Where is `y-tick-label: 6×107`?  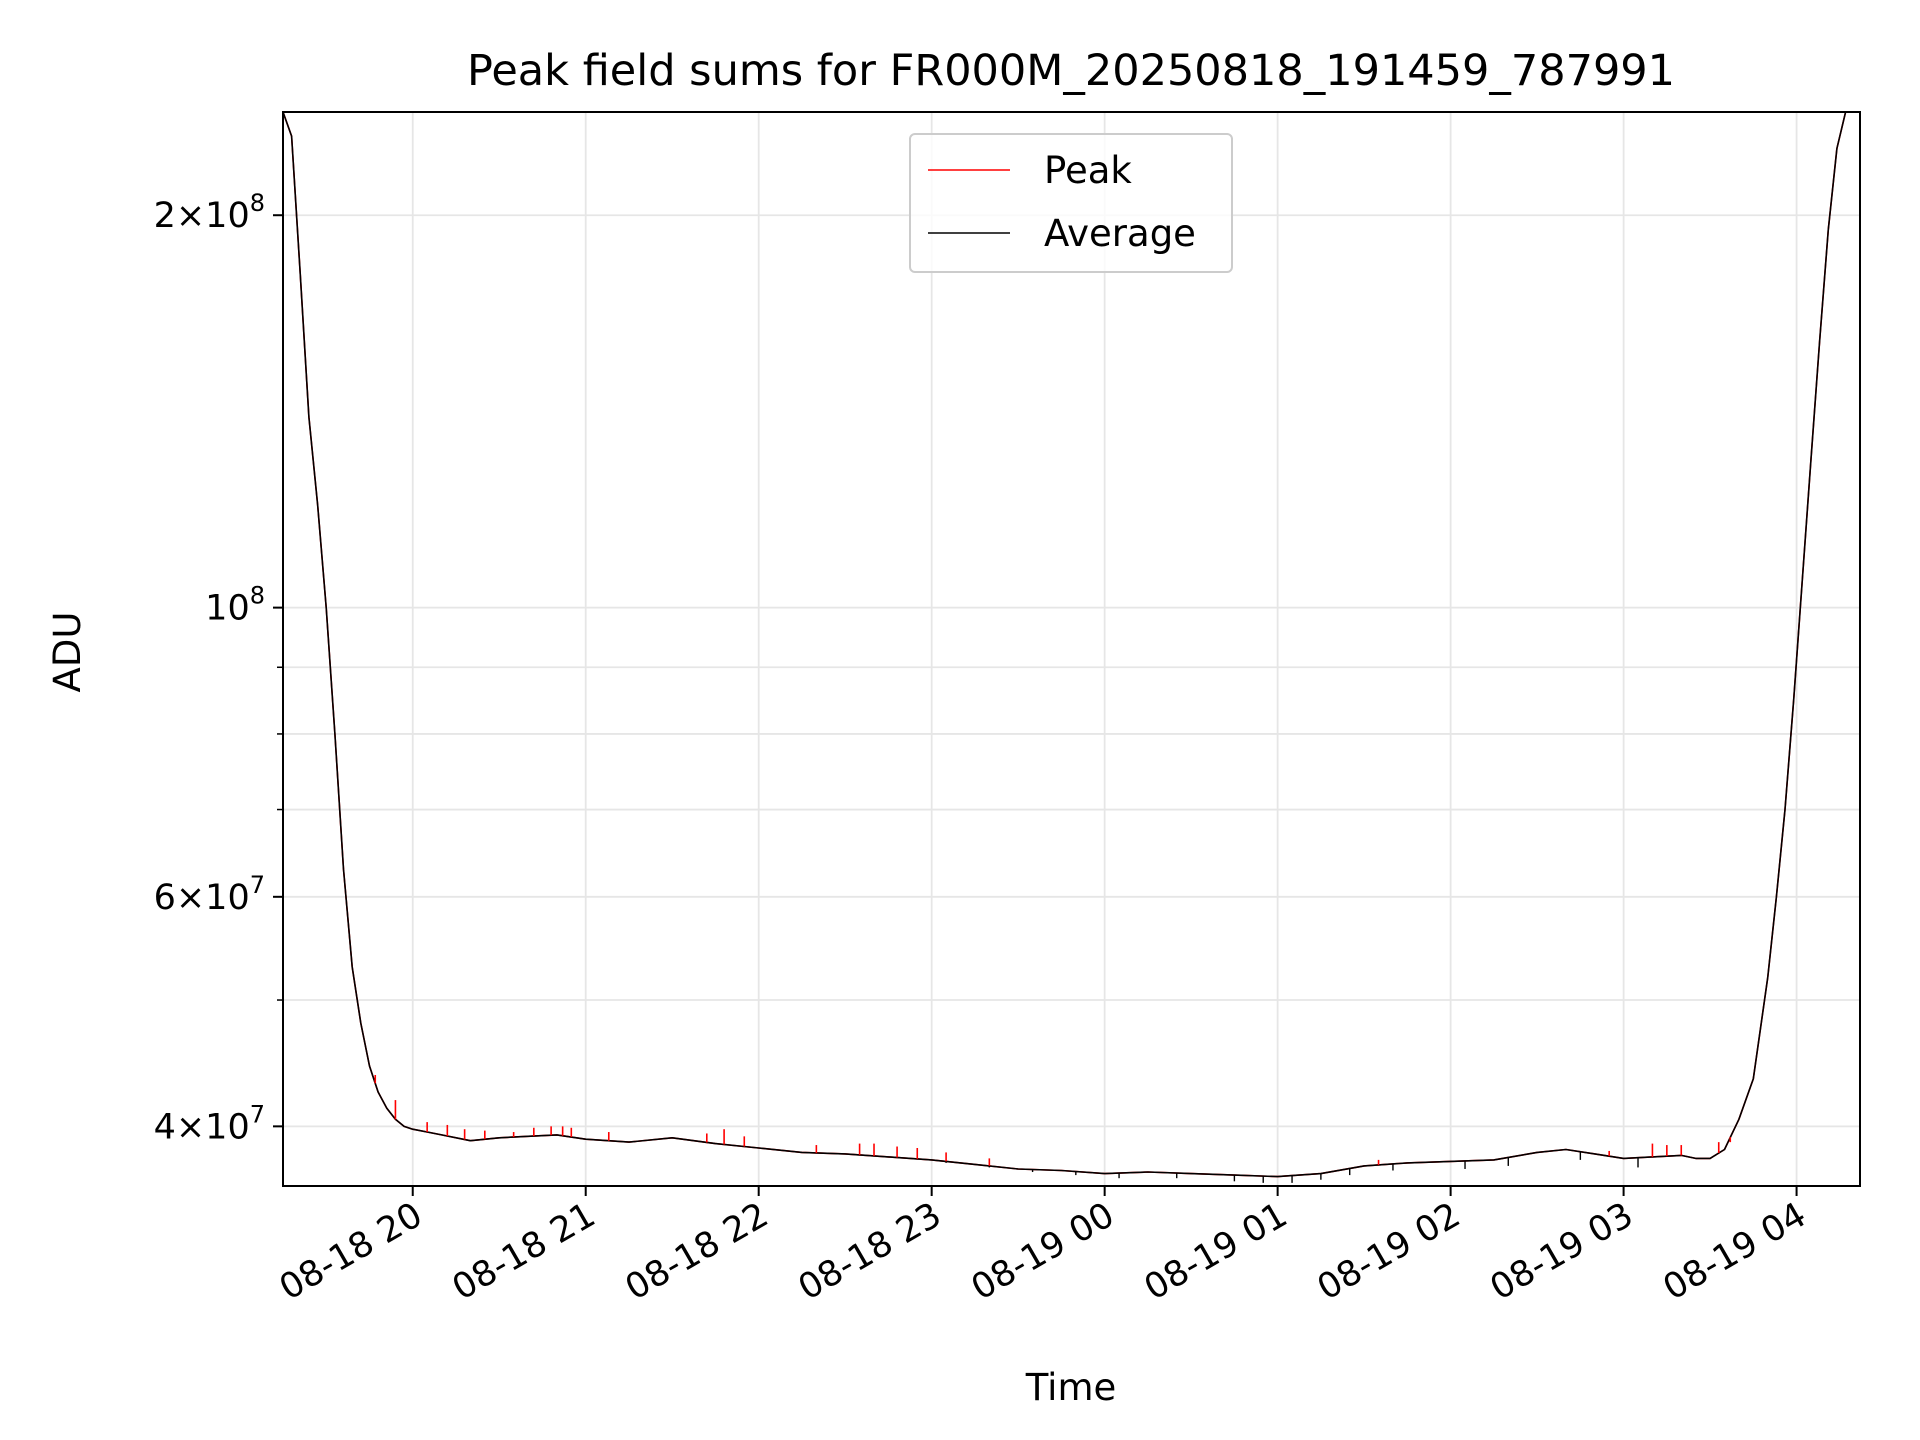
y-tick-label: 6×107 is located at coordinates (209, 894).